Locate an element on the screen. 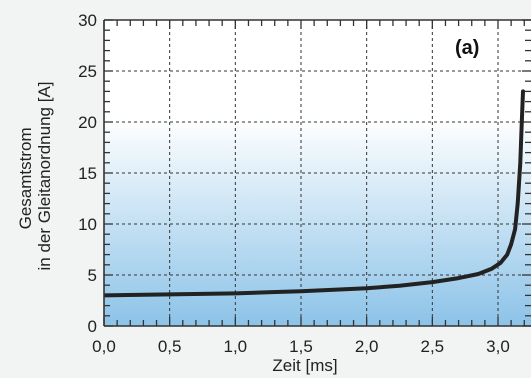 This screenshot has height=378, width=531. x-tick-label: 2,0 is located at coordinates (367, 346).